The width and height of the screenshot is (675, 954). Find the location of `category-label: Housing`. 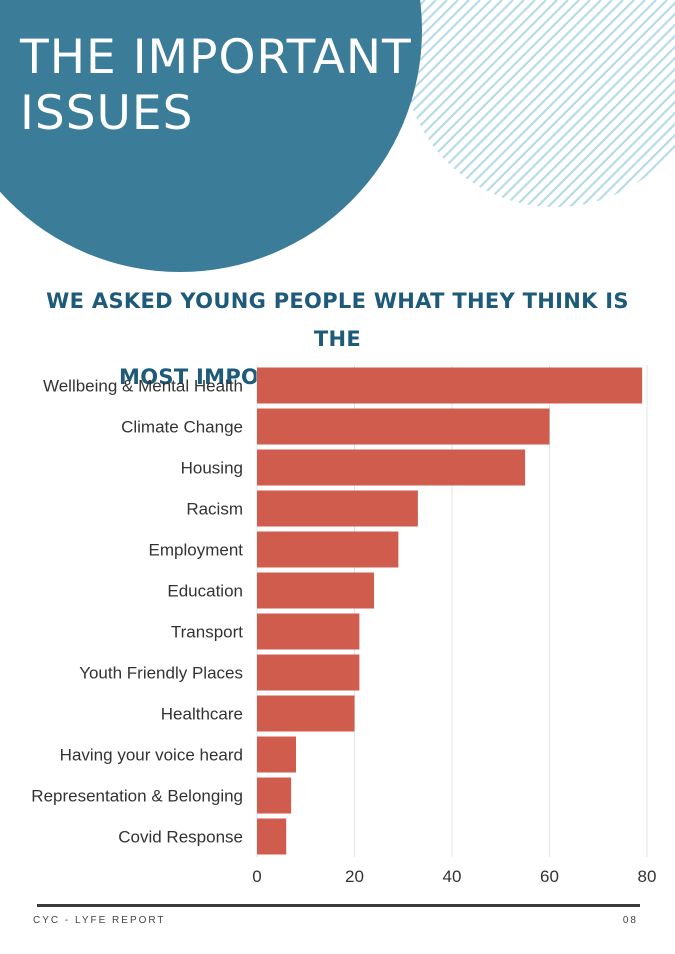

category-label: Housing is located at coordinates (212, 468).